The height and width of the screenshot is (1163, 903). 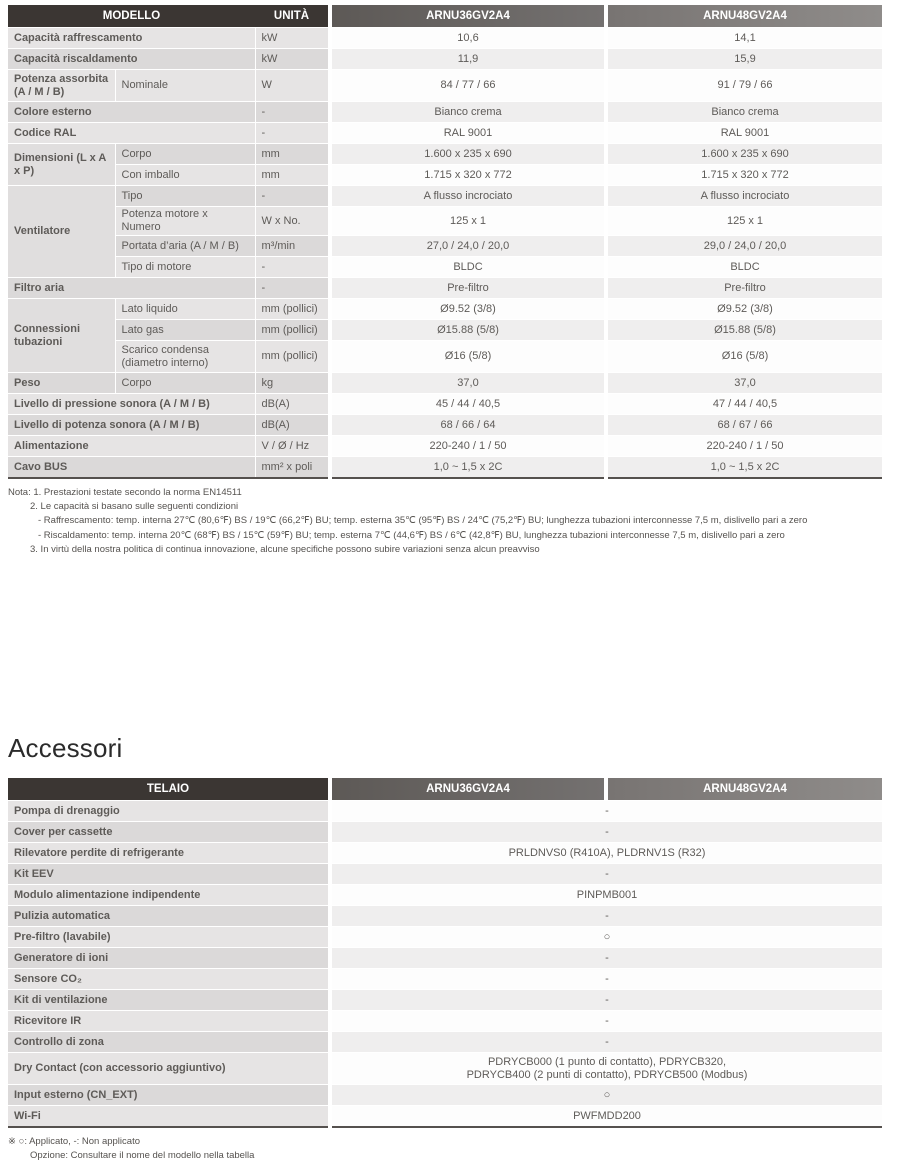 I want to click on row-label: Ricevitore IR, so click(x=169, y=1021).